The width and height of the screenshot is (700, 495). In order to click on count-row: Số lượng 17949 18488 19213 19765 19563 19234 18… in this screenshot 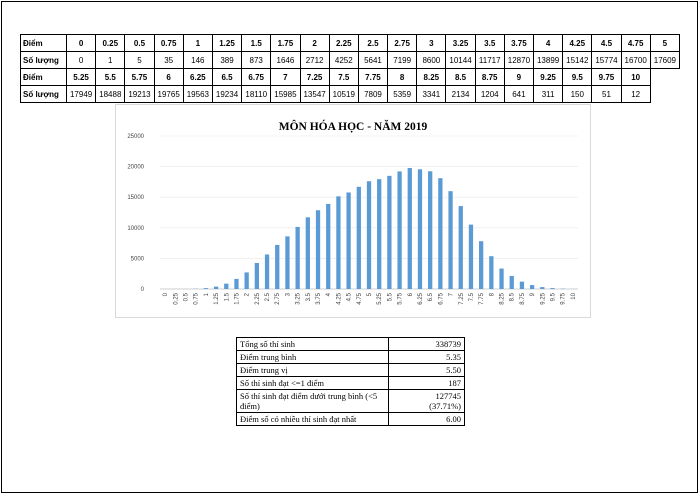, I will do `click(350, 94)`.